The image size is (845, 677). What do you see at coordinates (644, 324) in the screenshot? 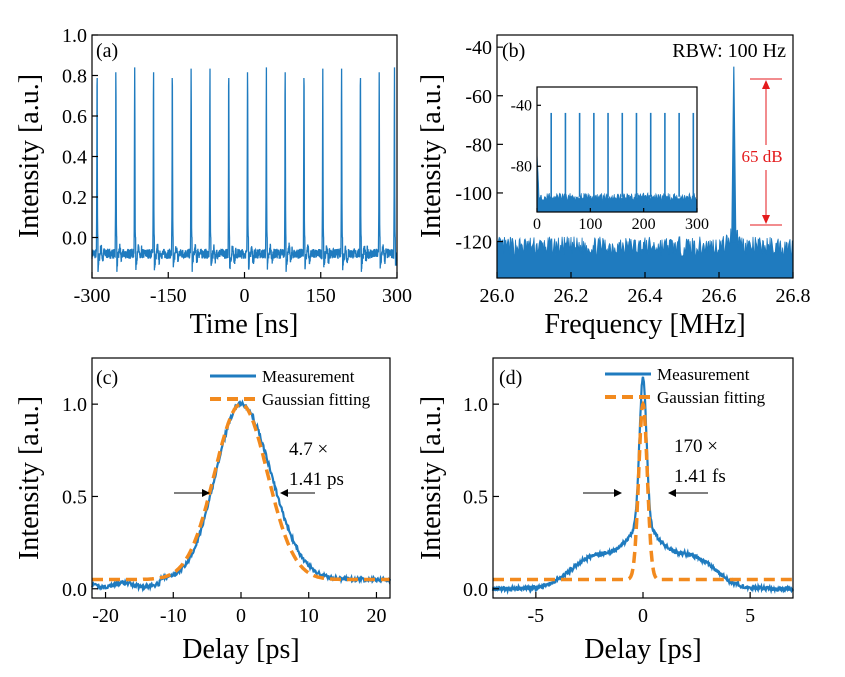
I see `panel-b-xlabel: Frequency [MHz]` at bounding box center [644, 324].